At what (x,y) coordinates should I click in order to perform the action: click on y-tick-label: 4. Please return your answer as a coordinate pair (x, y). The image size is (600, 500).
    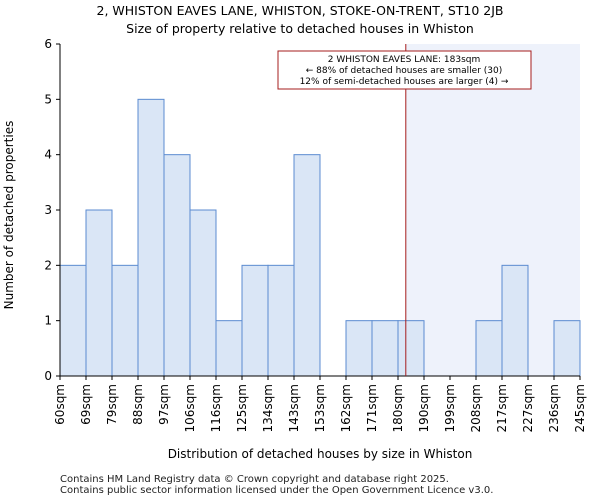
    Looking at the image, I should click on (48, 155).